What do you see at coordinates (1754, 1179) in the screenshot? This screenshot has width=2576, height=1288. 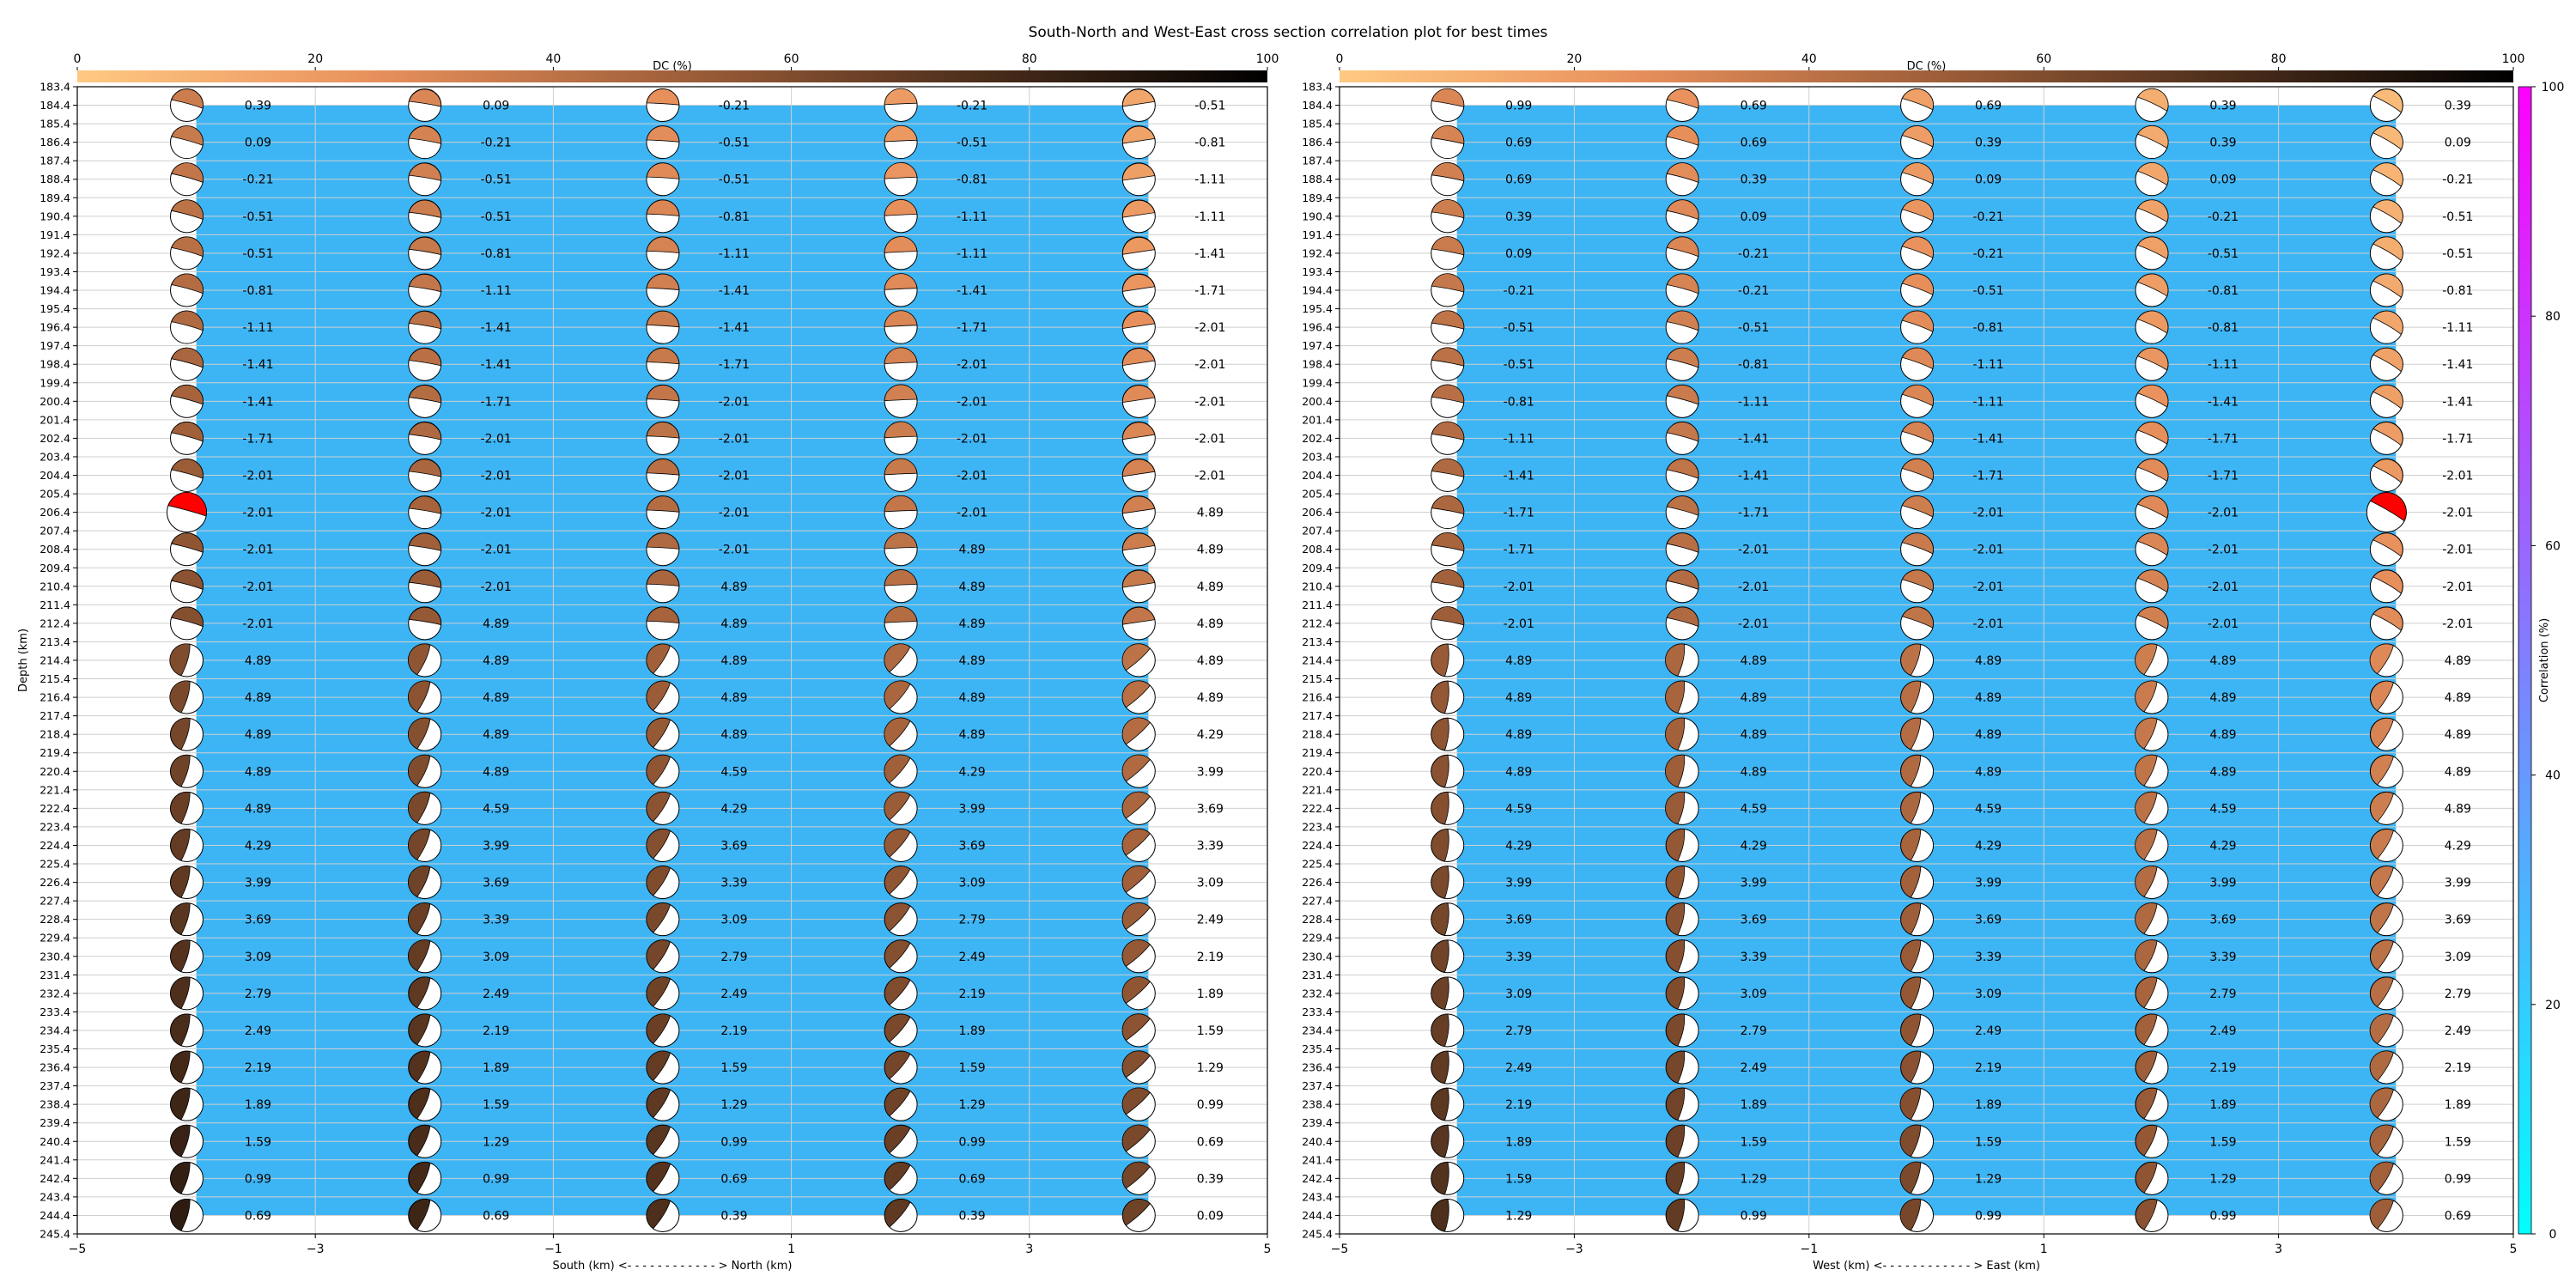 I see `correlation-label: 1.29` at bounding box center [1754, 1179].